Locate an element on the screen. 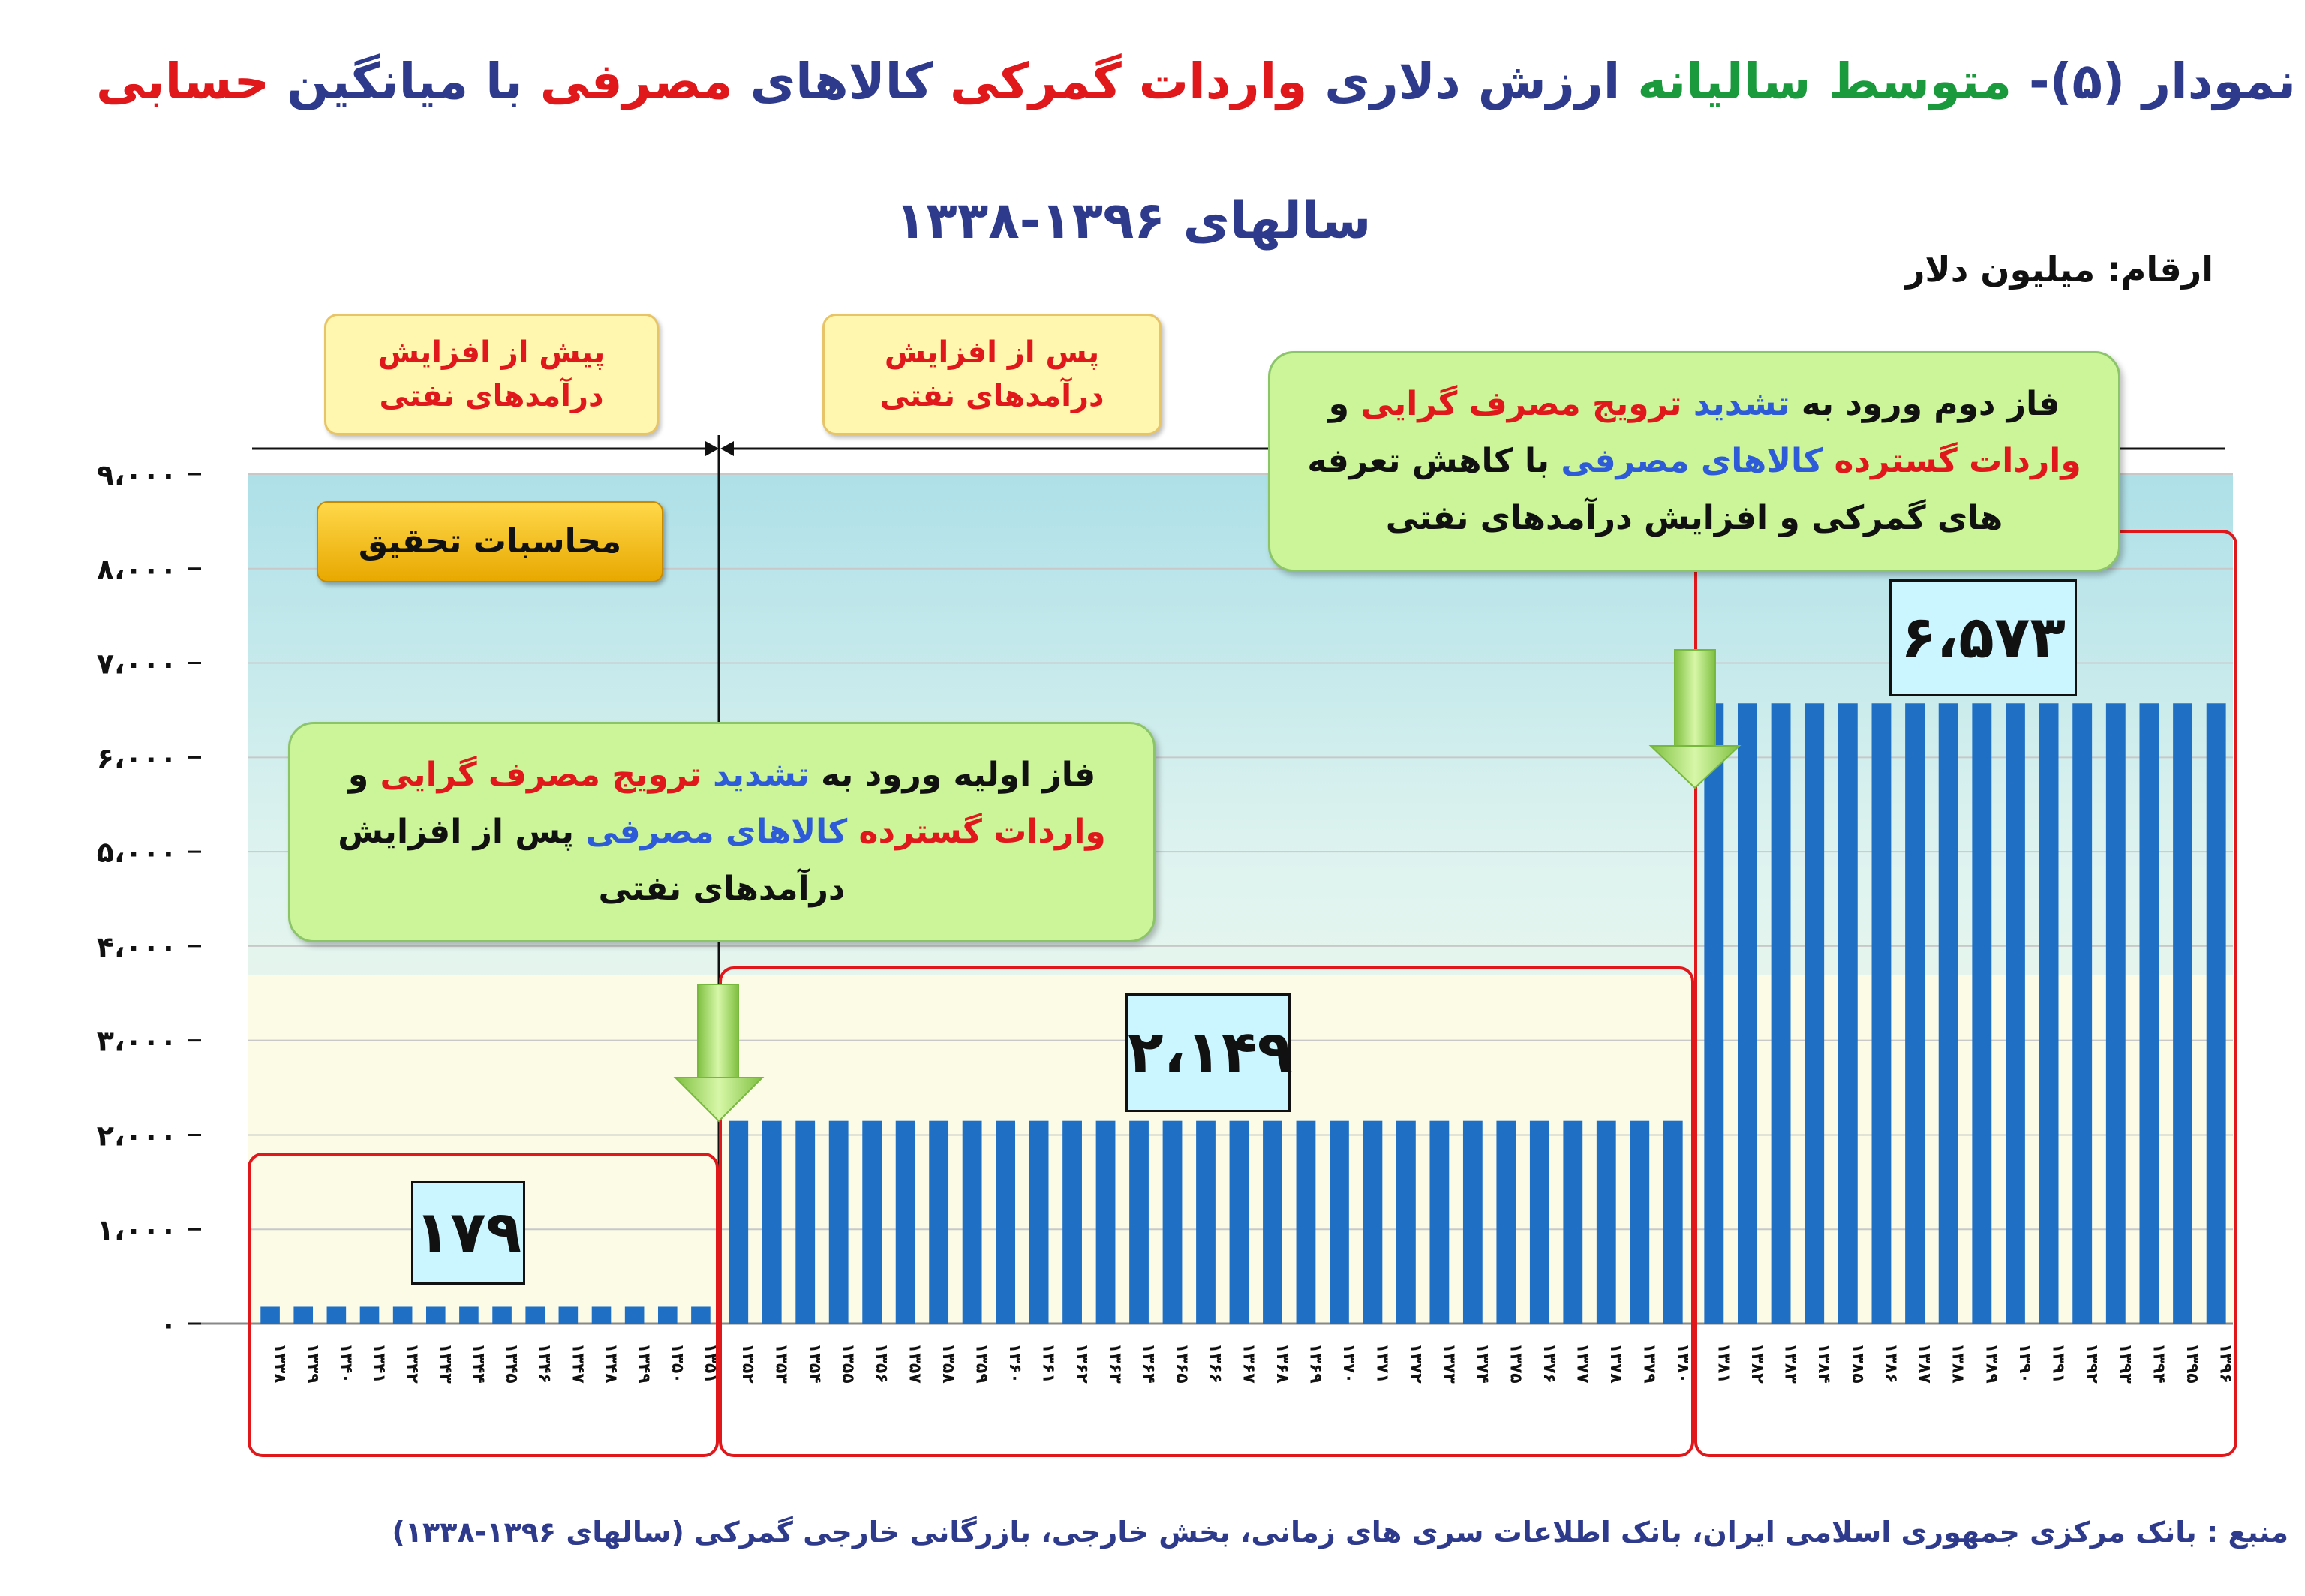 The height and width of the screenshot is (1596, 2305). x-tick-label: ۱۳۵۹ is located at coordinates (982, 1363).